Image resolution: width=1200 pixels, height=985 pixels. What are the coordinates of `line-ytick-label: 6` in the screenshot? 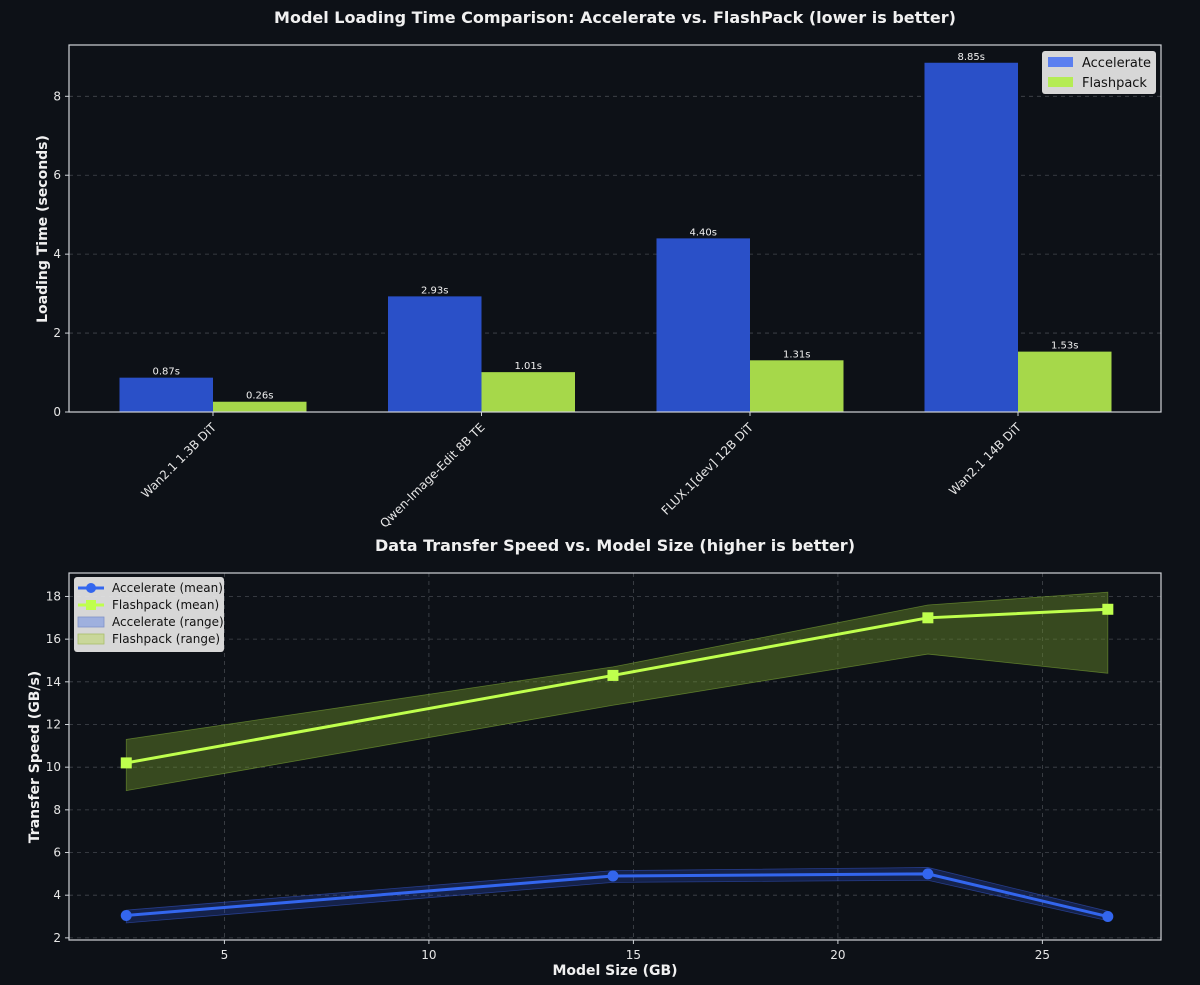 It's located at (57, 853).